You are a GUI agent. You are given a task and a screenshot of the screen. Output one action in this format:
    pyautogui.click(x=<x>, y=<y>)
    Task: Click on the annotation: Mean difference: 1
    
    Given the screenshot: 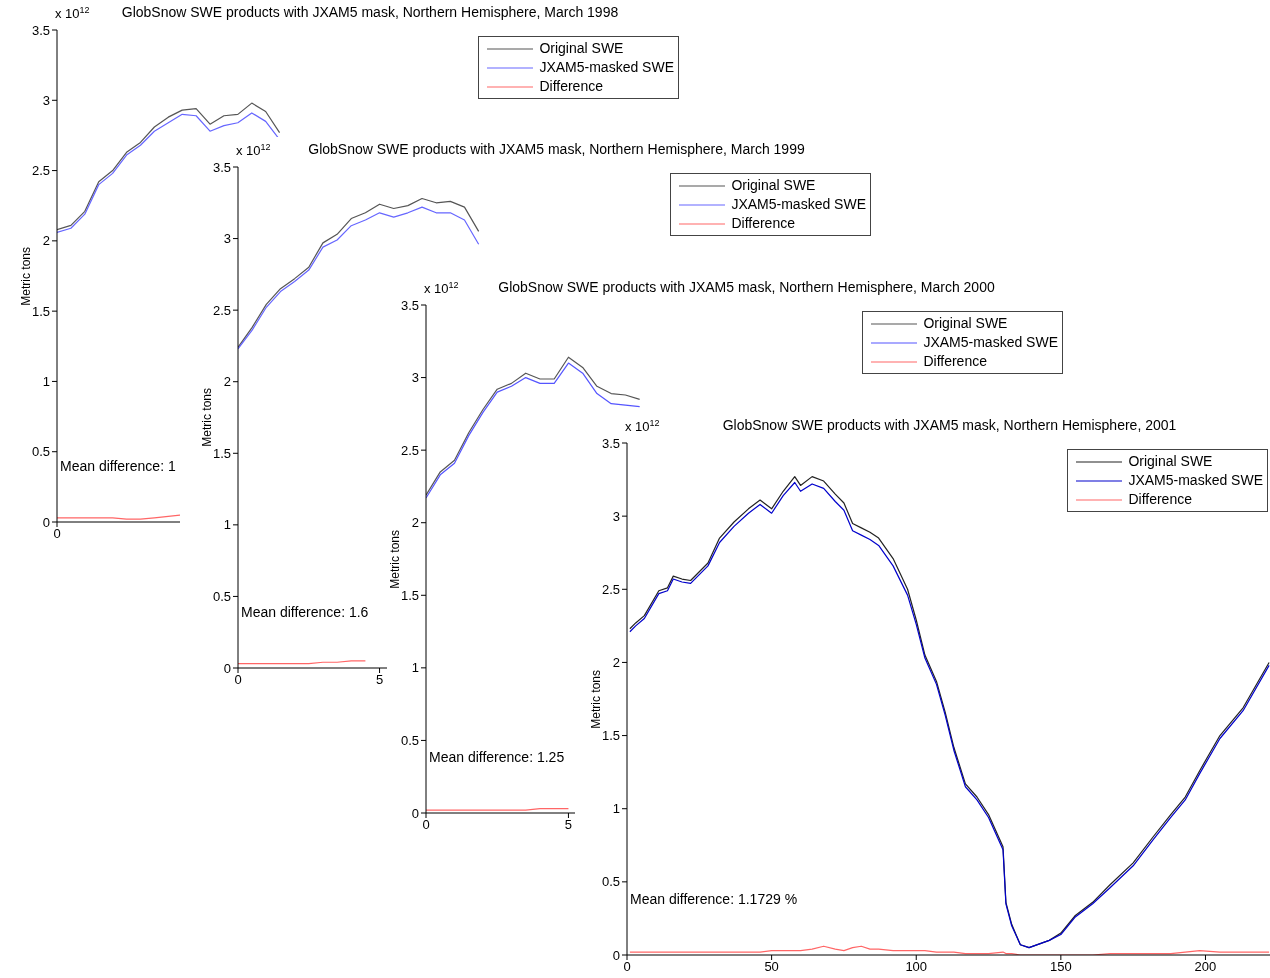 What is the action you would take?
    pyautogui.click(x=118, y=466)
    